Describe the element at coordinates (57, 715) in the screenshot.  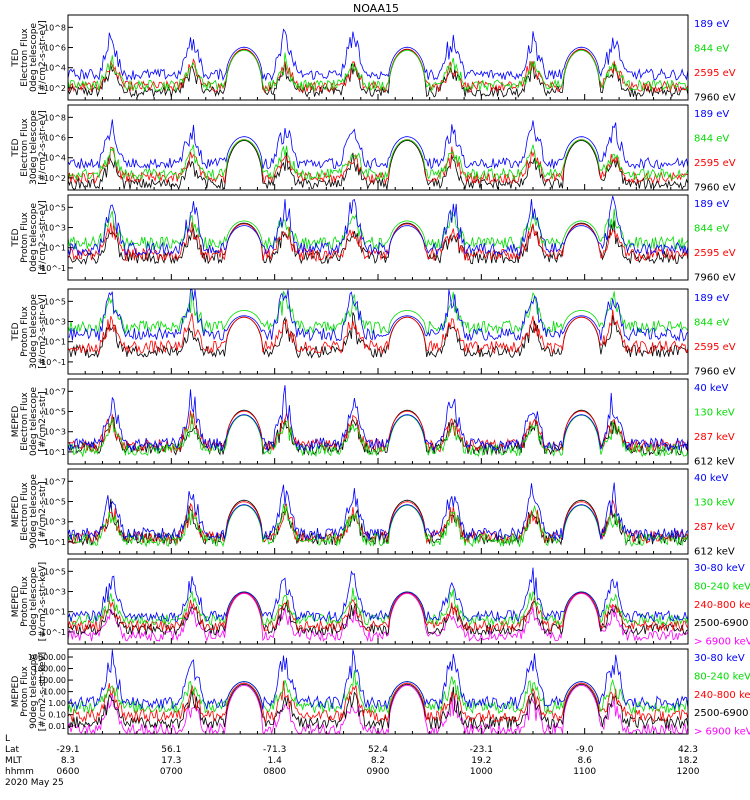
I see `y-tick-label: 0.10` at that location.